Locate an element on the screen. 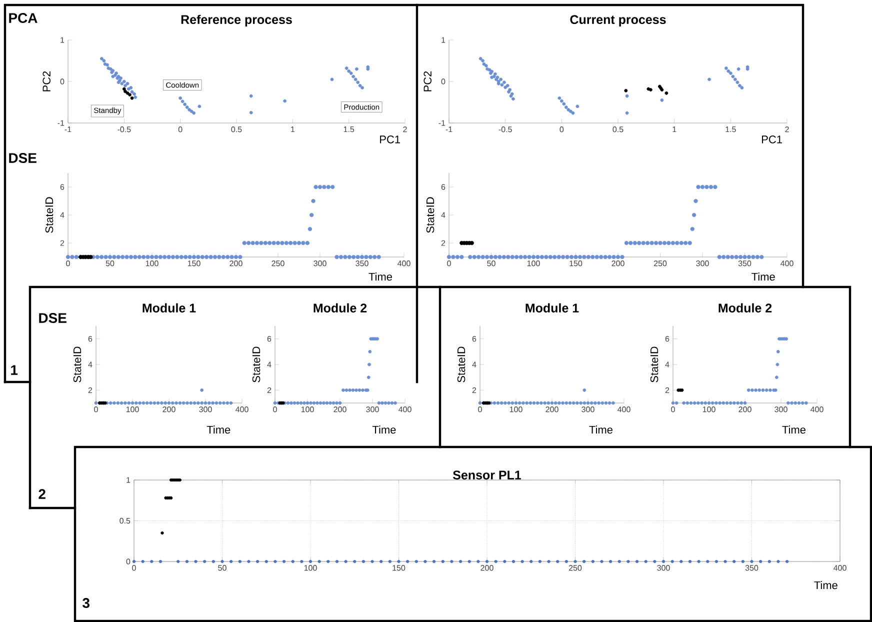 The width and height of the screenshot is (872, 622). chart-title: Sensor PL1 is located at coordinates (487, 475).